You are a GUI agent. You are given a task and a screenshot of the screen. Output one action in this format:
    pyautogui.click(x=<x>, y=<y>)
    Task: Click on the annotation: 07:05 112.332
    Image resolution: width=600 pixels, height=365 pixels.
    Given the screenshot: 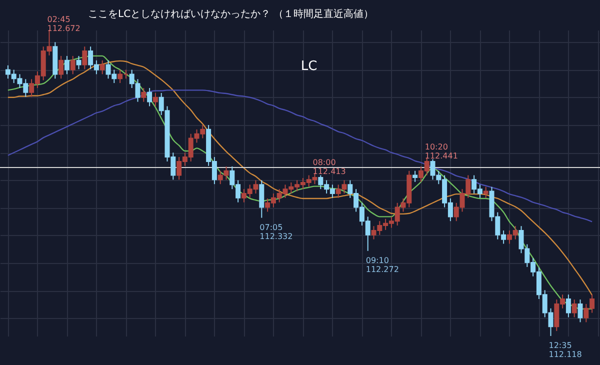 What is the action you would take?
    pyautogui.click(x=276, y=231)
    